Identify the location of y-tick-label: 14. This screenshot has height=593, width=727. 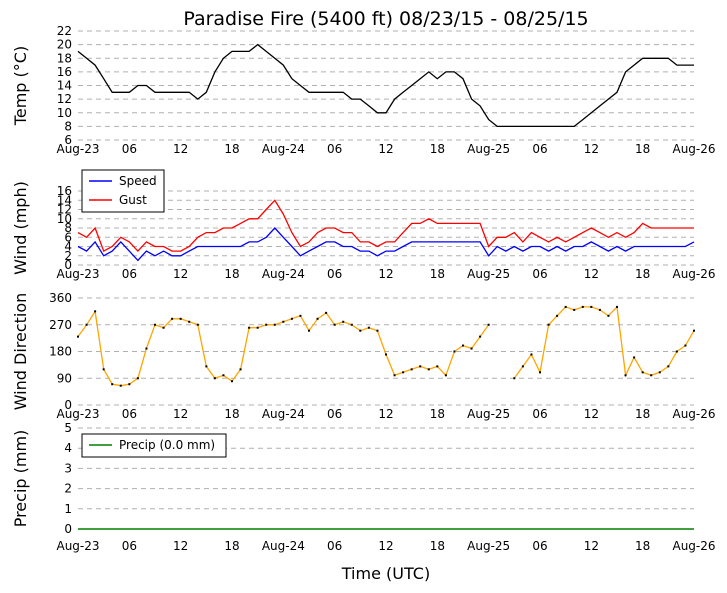
(64, 86).